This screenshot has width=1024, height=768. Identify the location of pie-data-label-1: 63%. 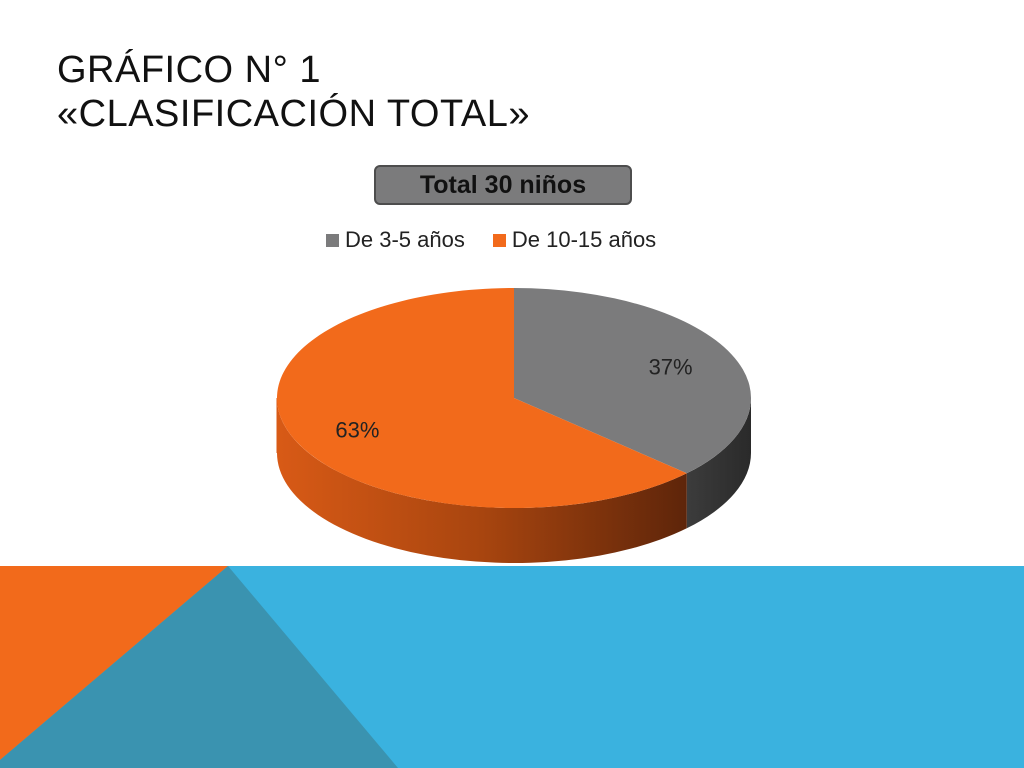
(357, 430).